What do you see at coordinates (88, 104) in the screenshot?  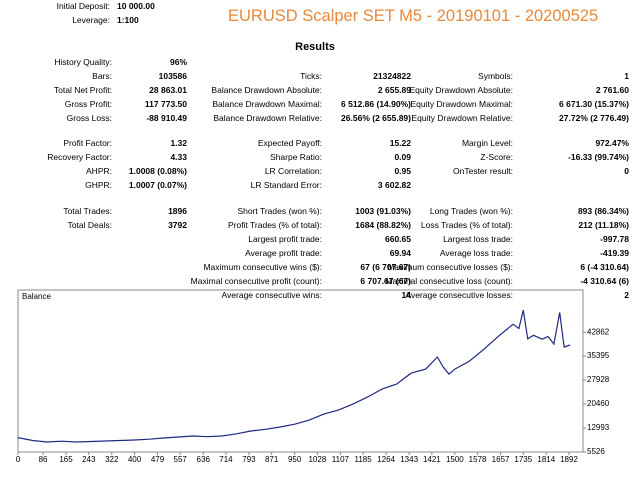 I see `label: Gross Profit:` at bounding box center [88, 104].